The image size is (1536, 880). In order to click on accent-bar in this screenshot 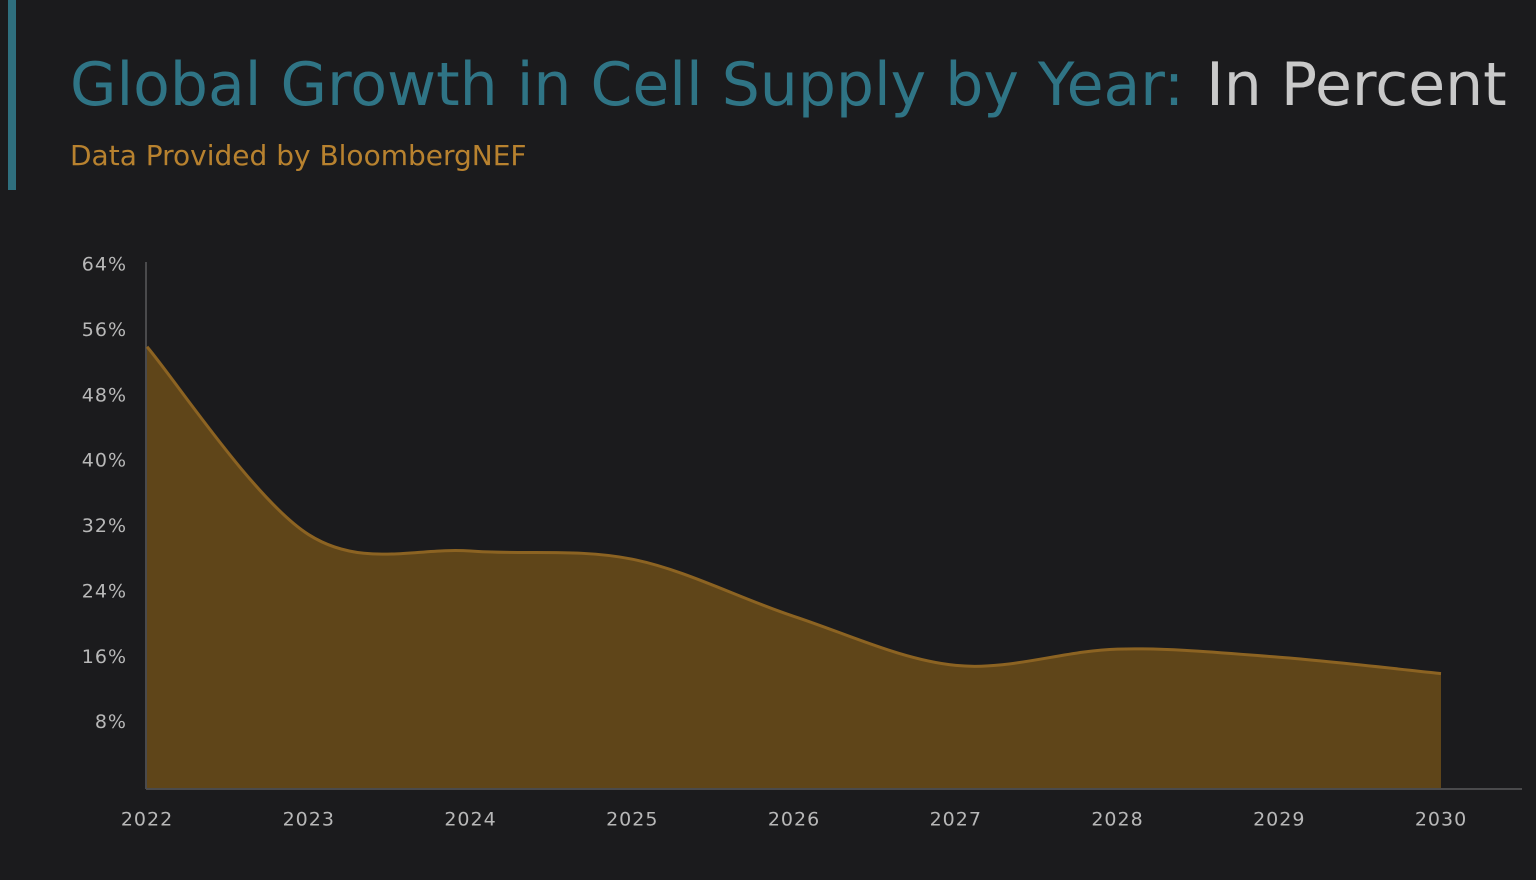, I will do `click(12, 95)`.